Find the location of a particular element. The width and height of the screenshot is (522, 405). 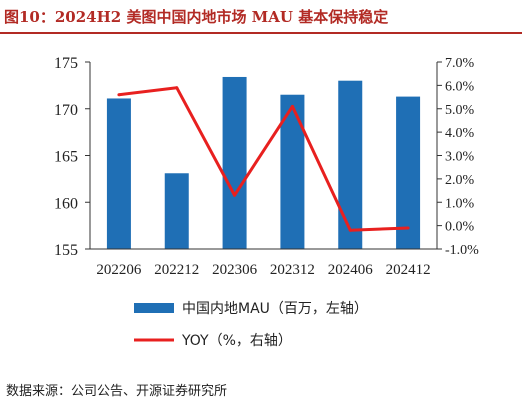

x-axis: 202206 202212 202306 202312 202406 202412 is located at coordinates (263, 263).